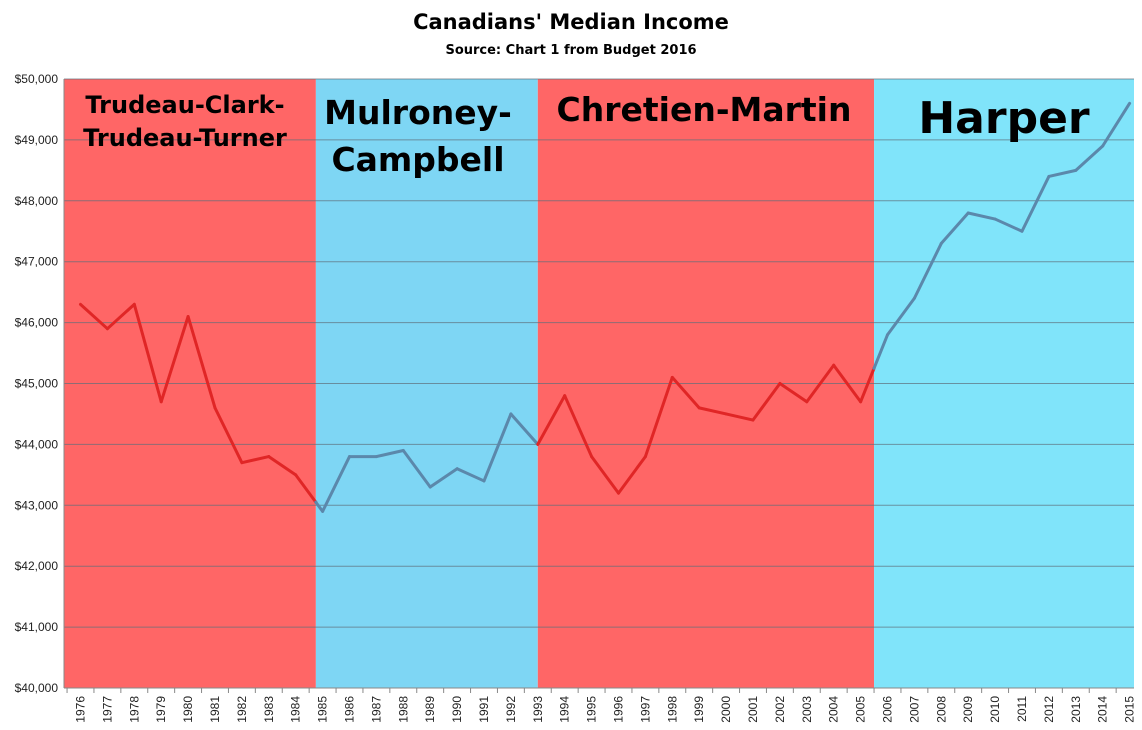 This screenshot has height=730, width=1142. I want to click on x-tick-label: 1999, so click(699, 709).